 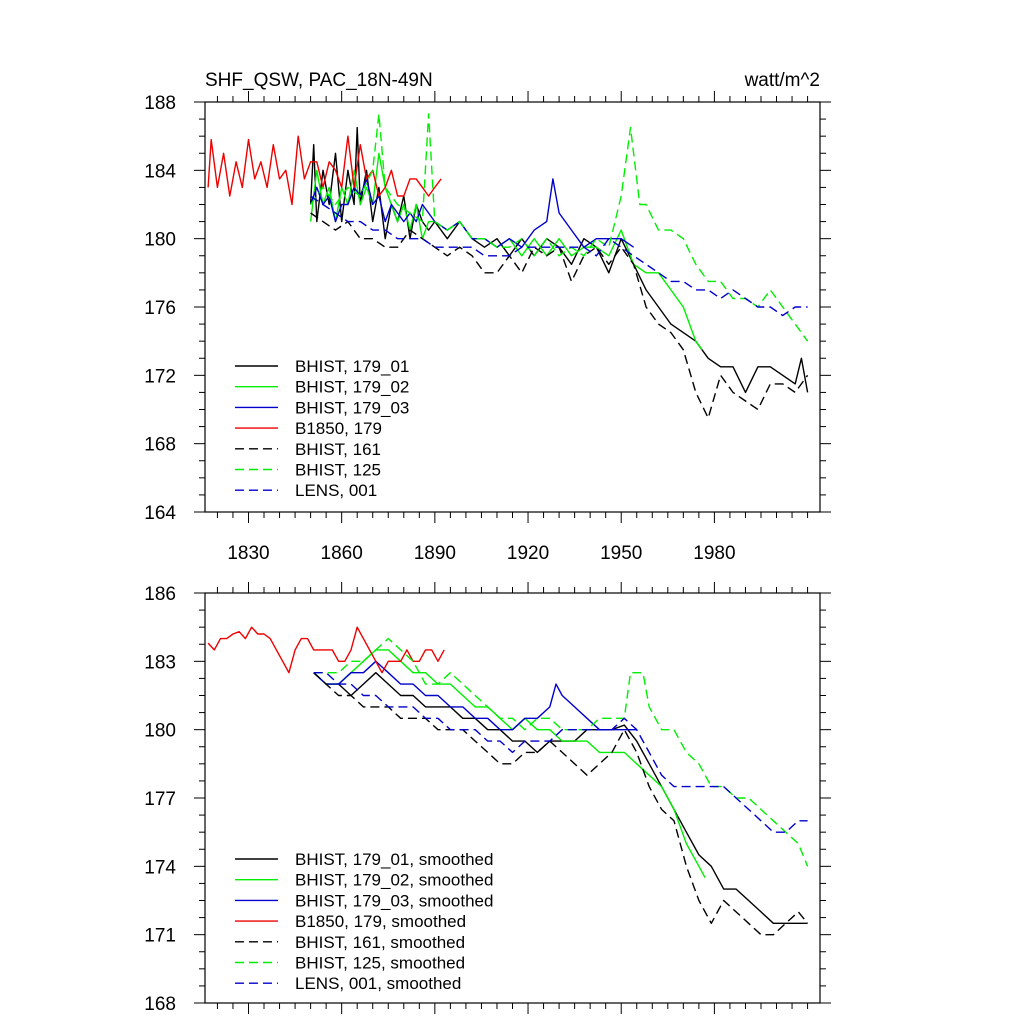 What do you see at coordinates (160, 171) in the screenshot?
I see `y-tick-label: 184` at bounding box center [160, 171].